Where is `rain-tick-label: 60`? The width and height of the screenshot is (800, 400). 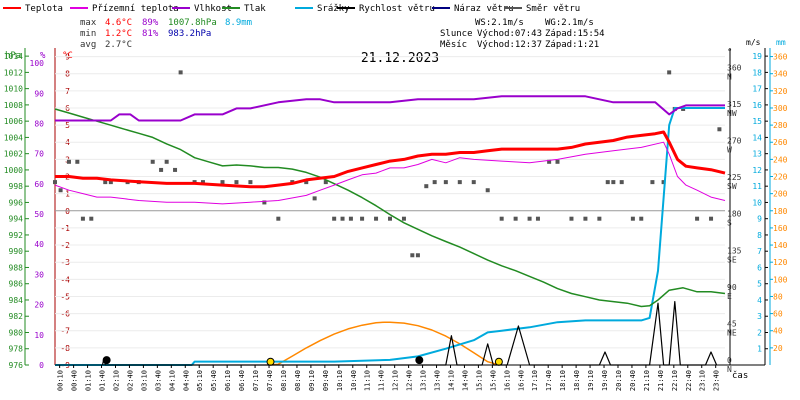 rain-tick-label: 60 is located at coordinates (778, 314).